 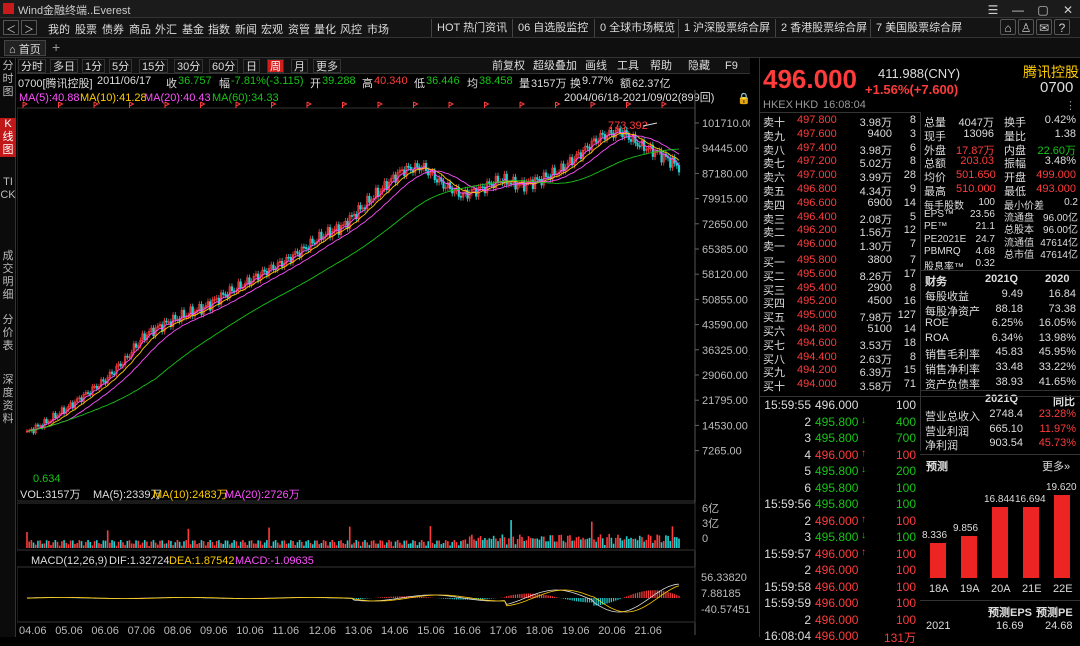 I want to click on minimize-icon: —, so click(x=1018, y=10).